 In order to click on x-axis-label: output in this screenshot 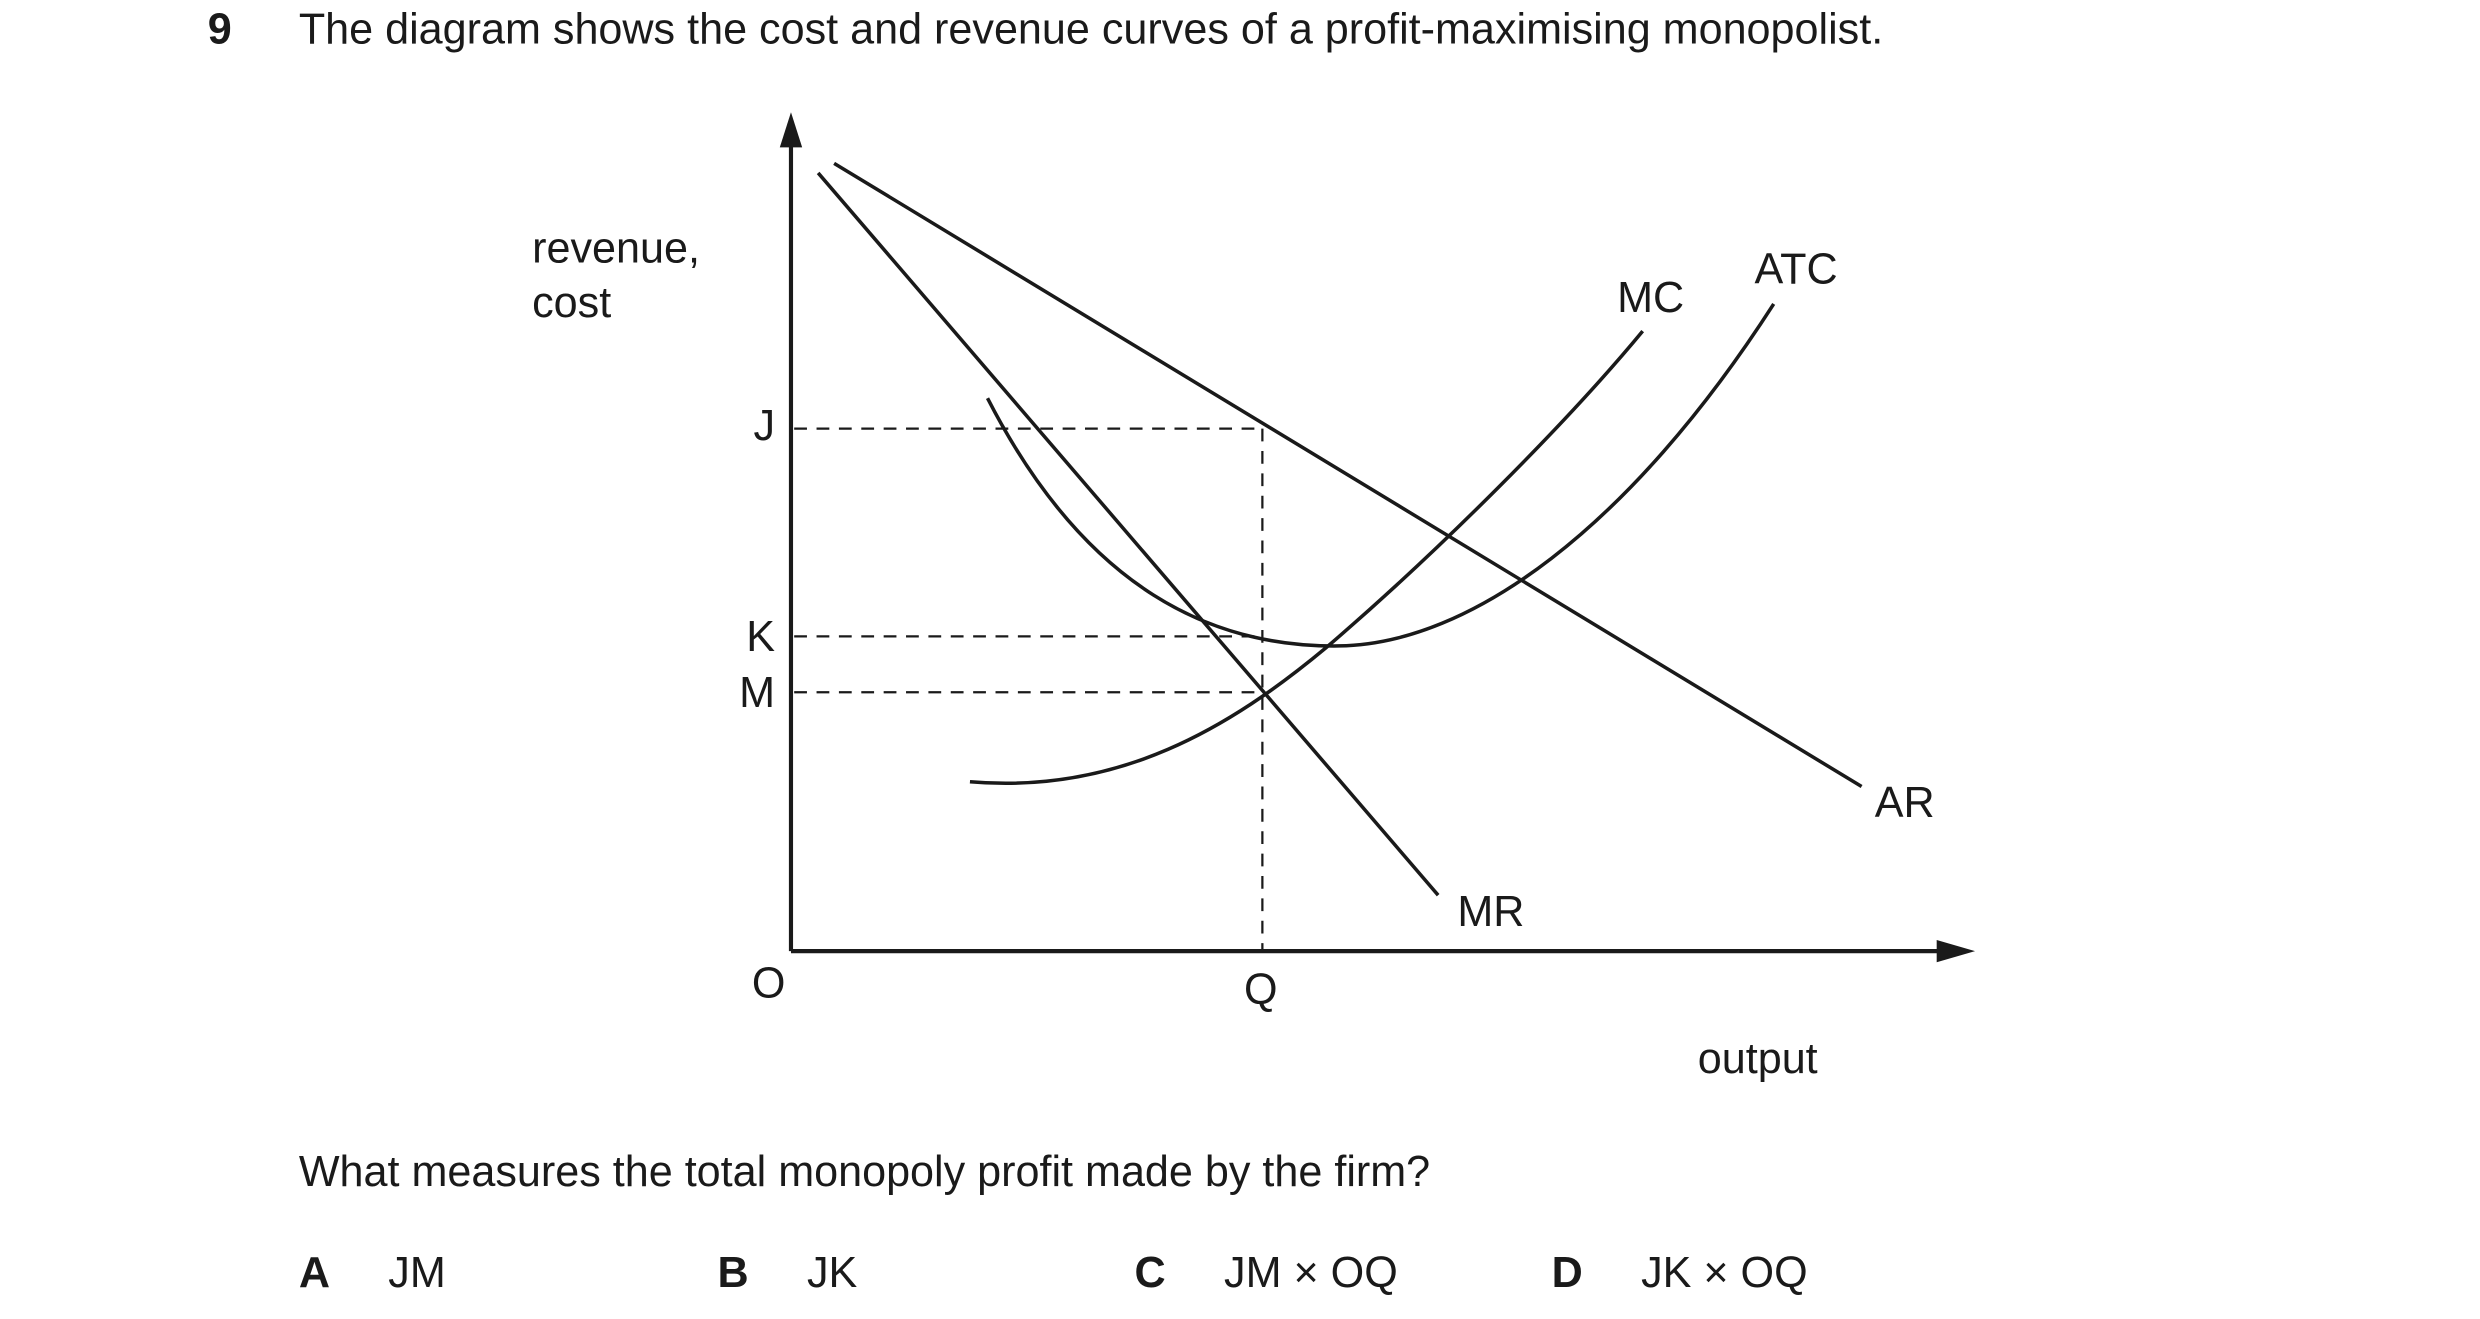, I will do `click(1758, 1059)`.